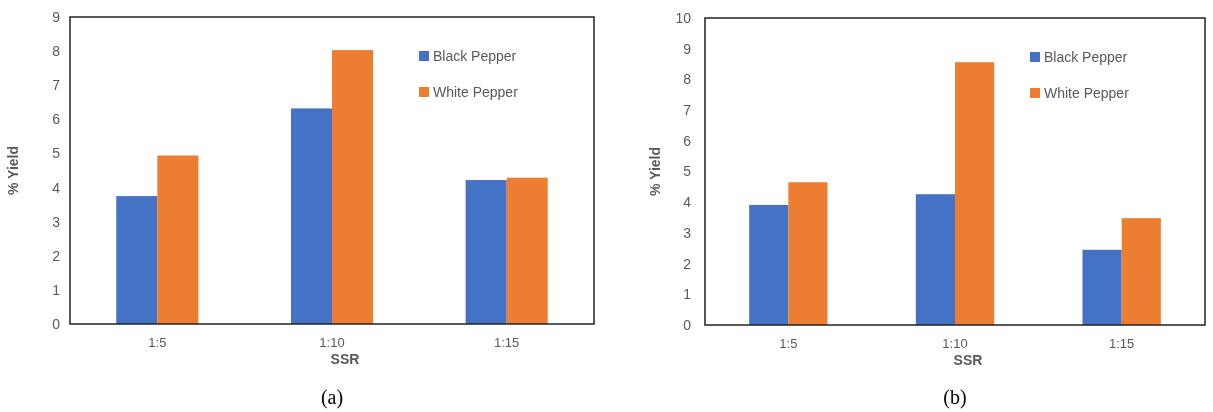  Describe the element at coordinates (683, 17) in the screenshot. I see `y-tick-label: 10` at that location.